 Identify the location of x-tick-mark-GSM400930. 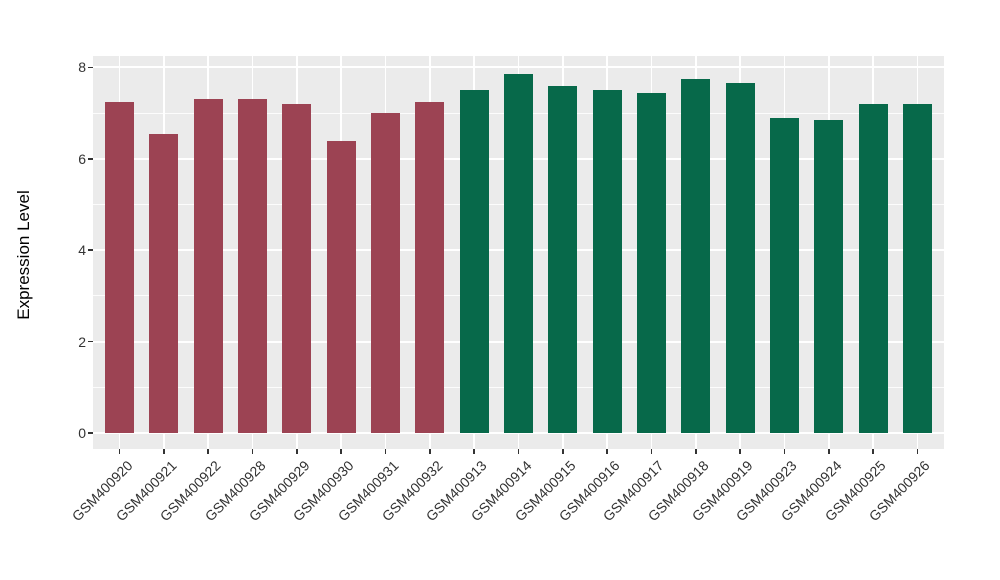
(341, 451).